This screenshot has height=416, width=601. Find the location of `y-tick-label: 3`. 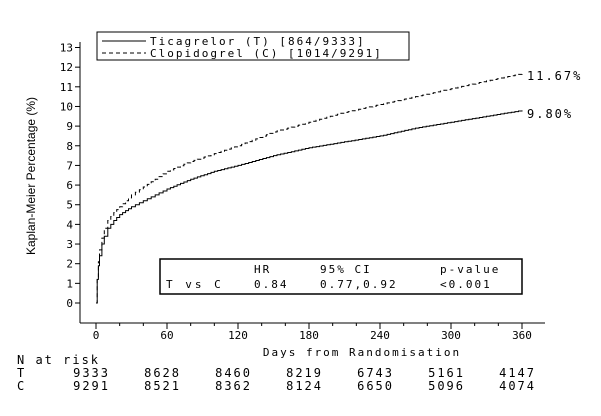

y-tick-label: 3 is located at coordinates (69, 244).